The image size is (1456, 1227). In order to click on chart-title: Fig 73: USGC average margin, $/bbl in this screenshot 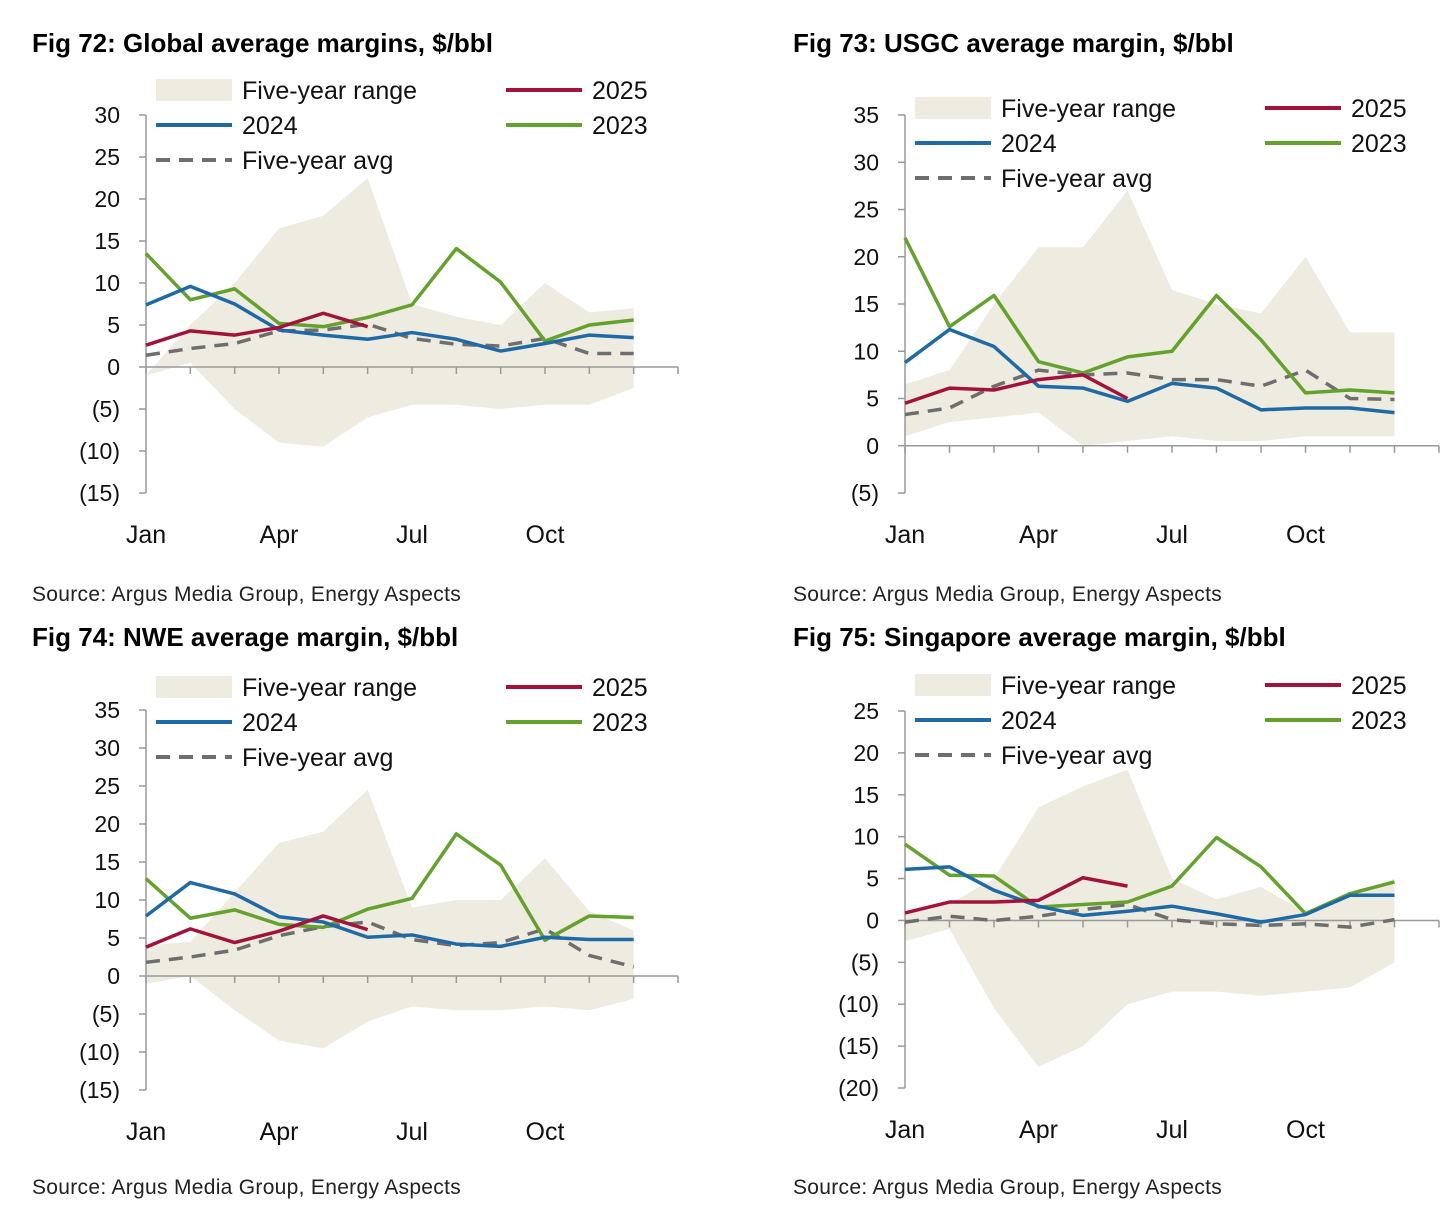, I will do `click(1013, 43)`.